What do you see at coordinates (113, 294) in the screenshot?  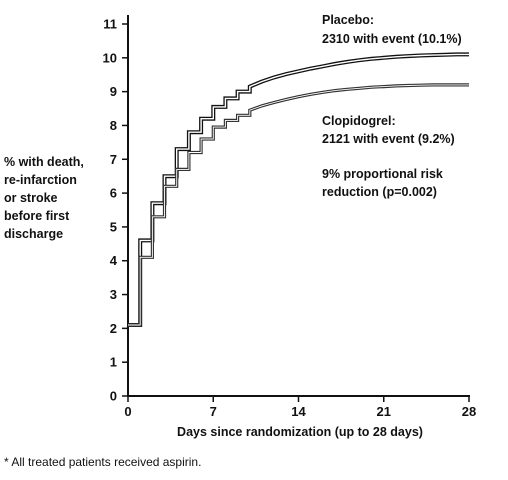 I see `y-tick-label: 3` at bounding box center [113, 294].